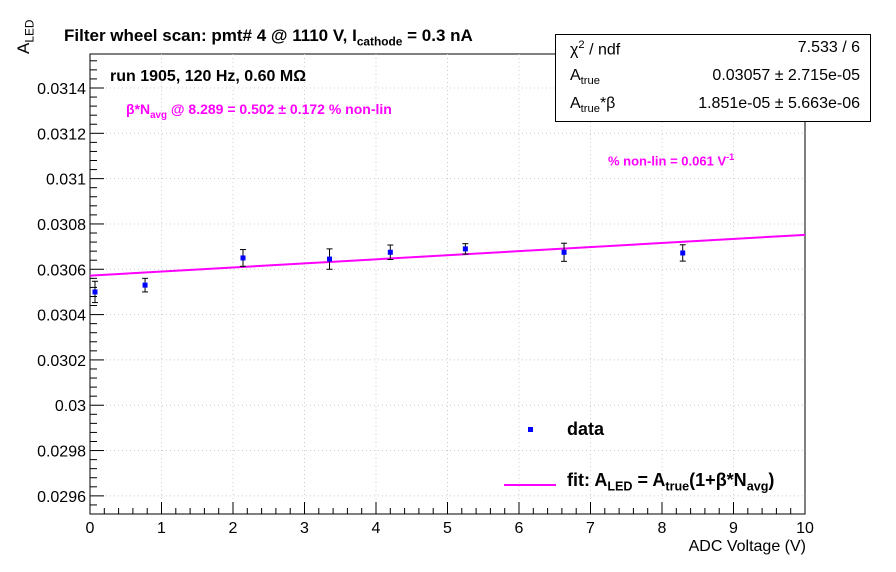 The height and width of the screenshot is (572, 896). I want to click on stats-key: Atrue*β, so click(593, 105).